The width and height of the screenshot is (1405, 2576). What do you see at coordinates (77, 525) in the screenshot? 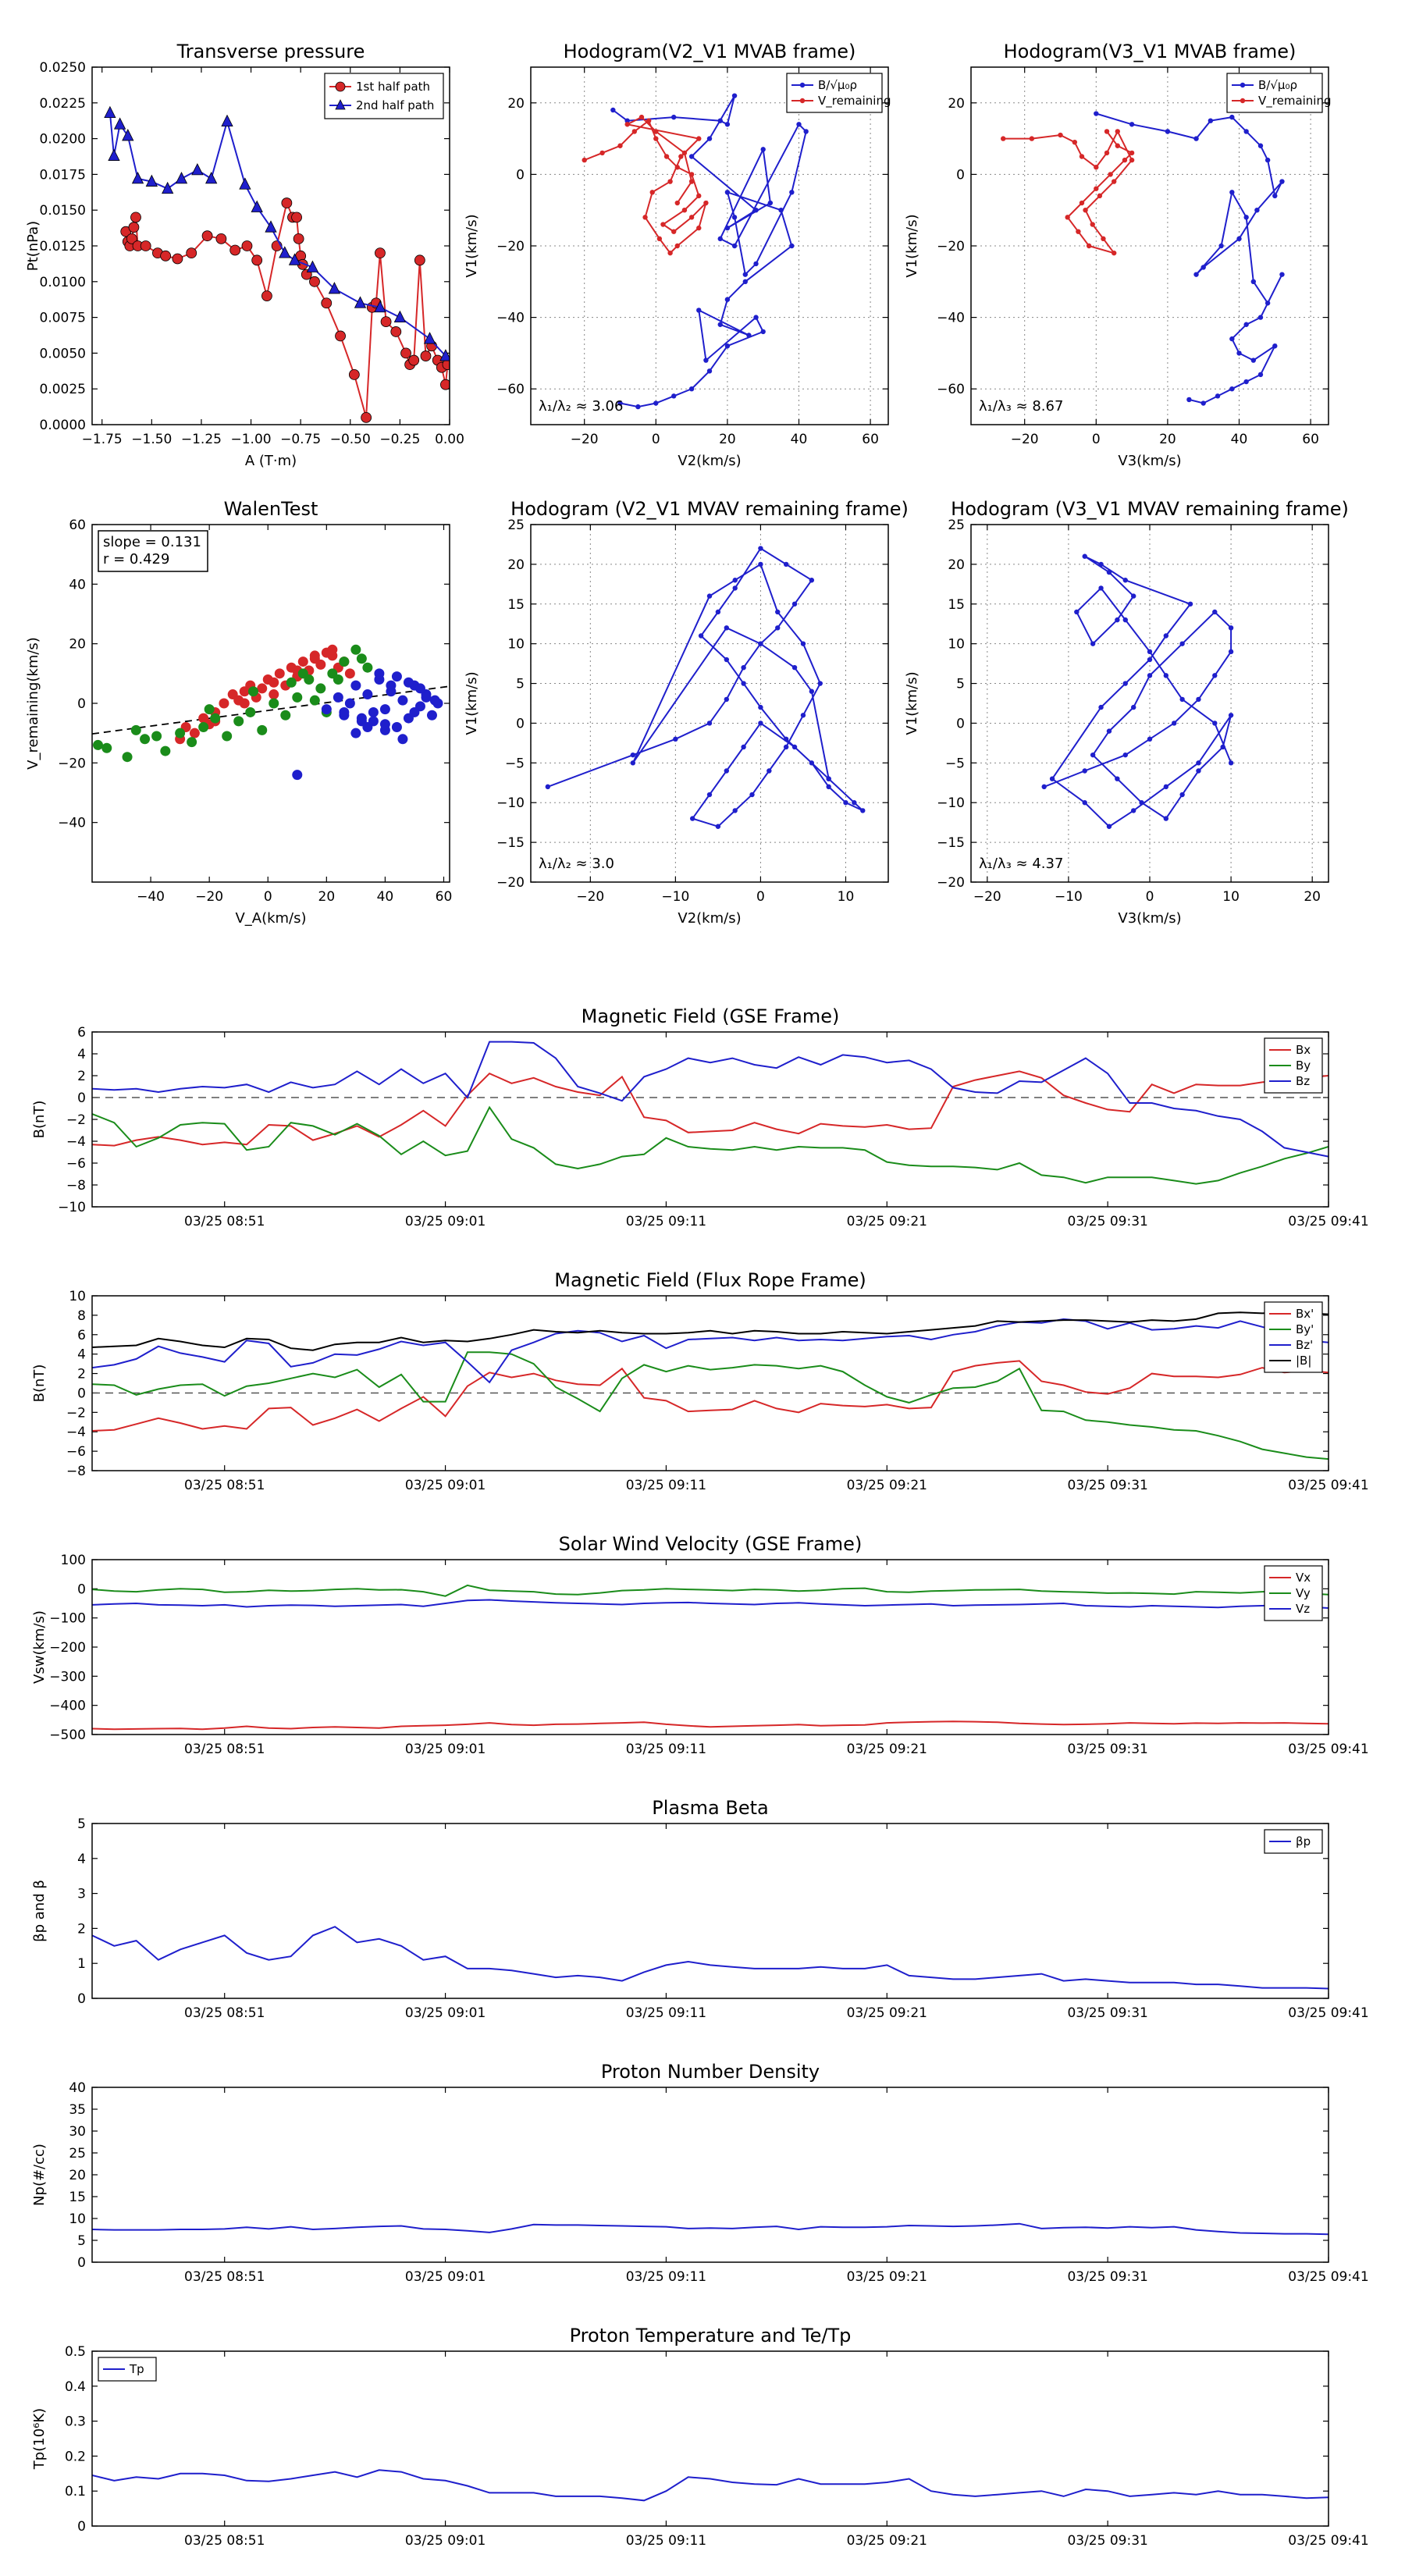
I see `y-tick-label: 60` at bounding box center [77, 525].